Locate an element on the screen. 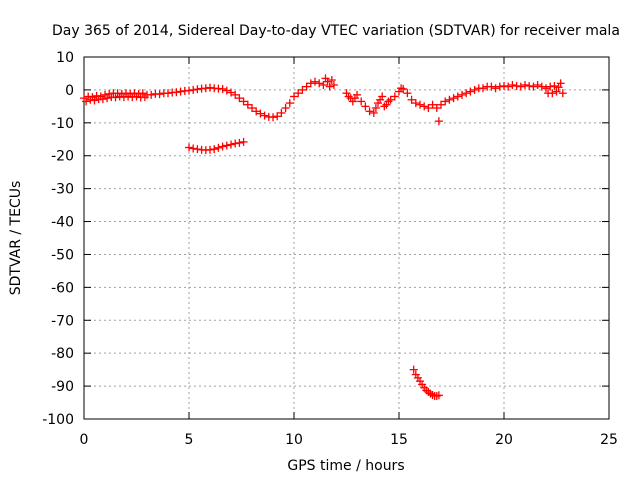 The height and width of the screenshot is (480, 640). x-tick-label: 15 is located at coordinates (399, 440).